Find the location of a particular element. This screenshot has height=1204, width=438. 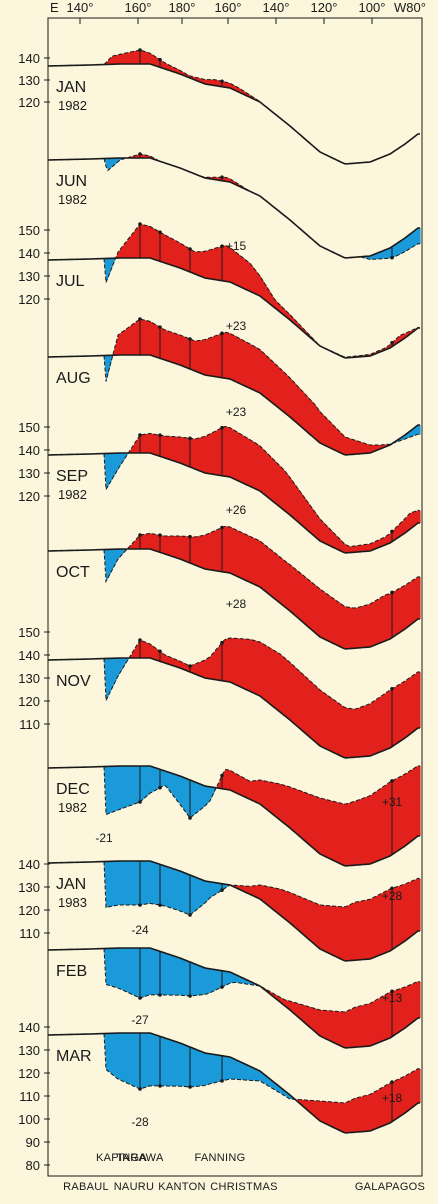

observed-curve is located at coordinates (262, 792).